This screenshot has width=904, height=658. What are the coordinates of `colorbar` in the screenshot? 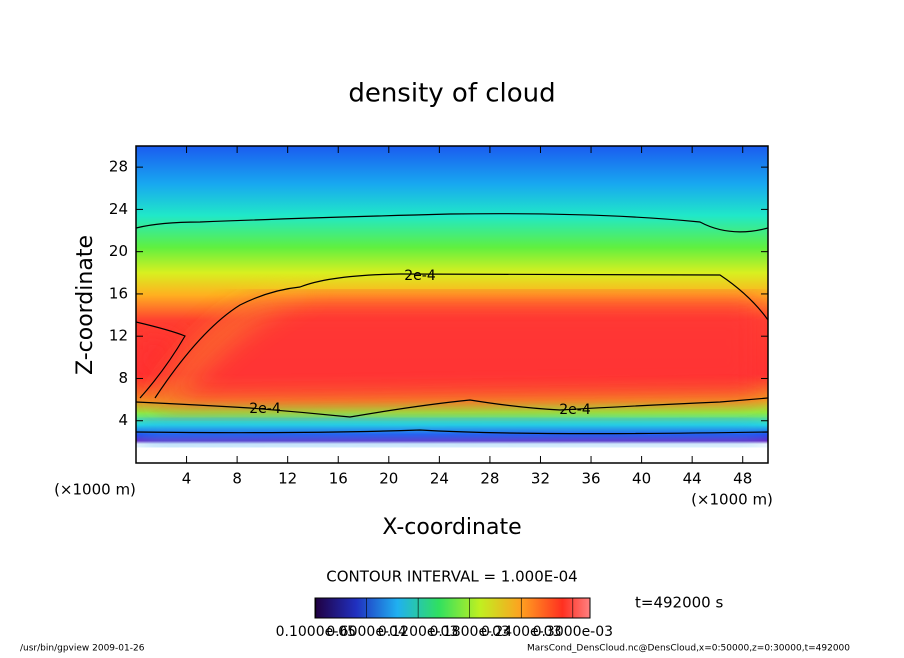 It's located at (452, 608).